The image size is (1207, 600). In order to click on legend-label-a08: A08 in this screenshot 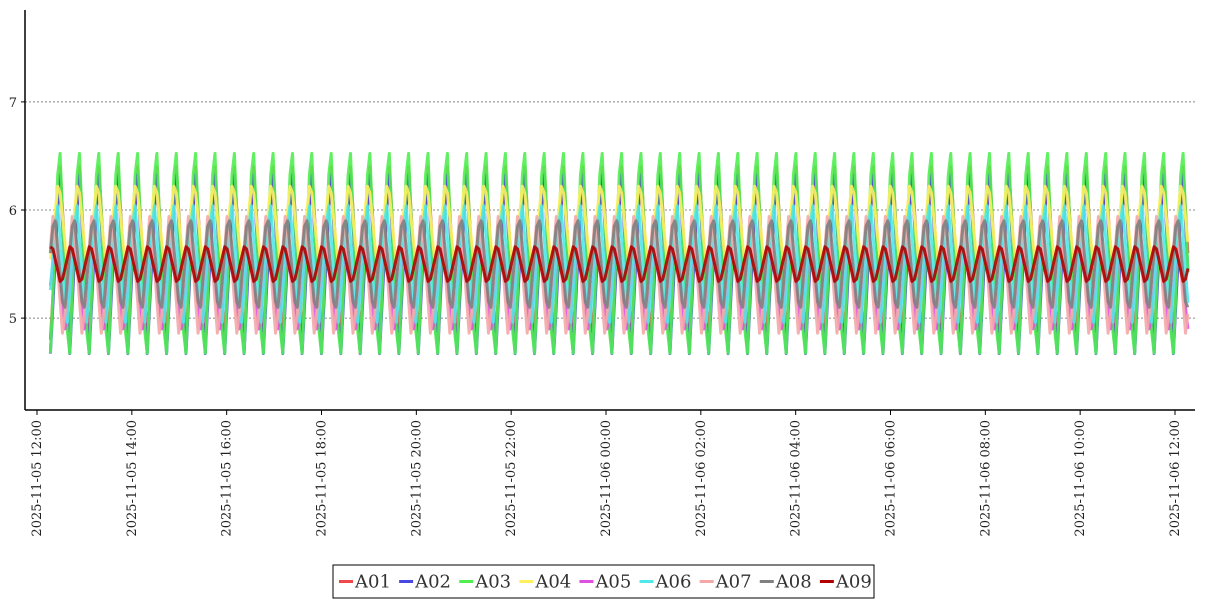, I will do `click(793, 582)`.